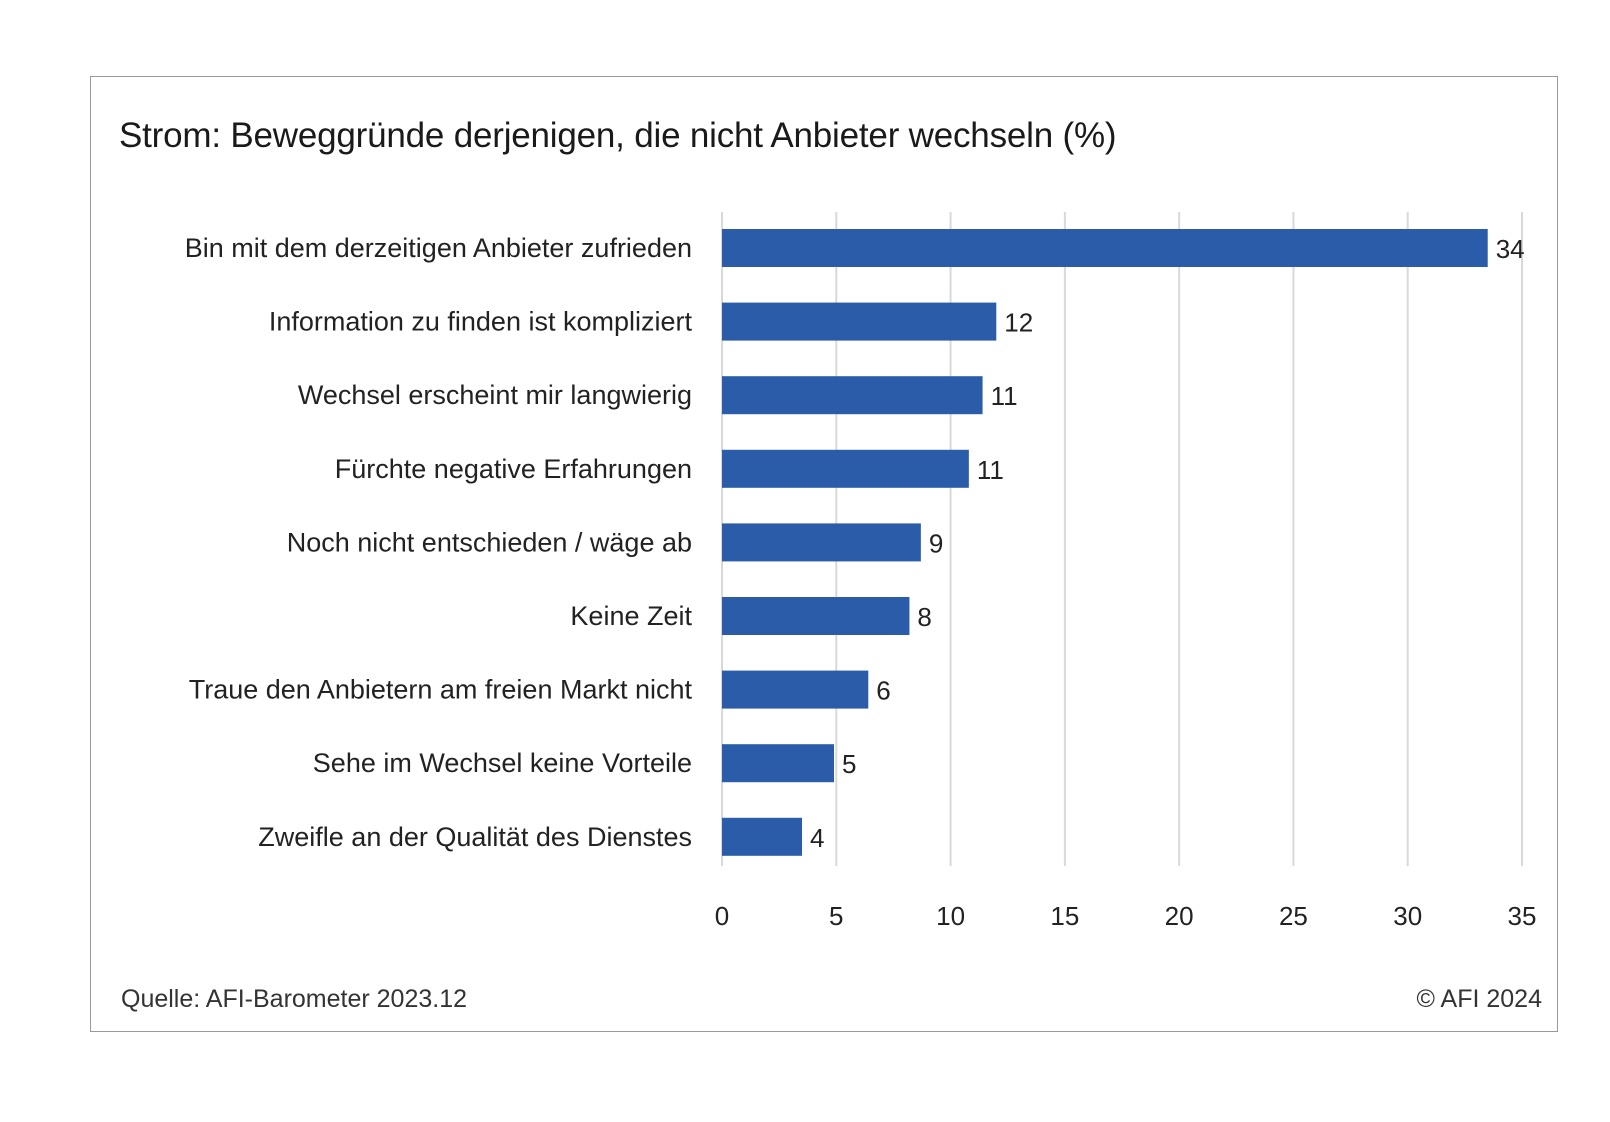 The height and width of the screenshot is (1122, 1610). Describe the element at coordinates (513, 469) in the screenshot. I see `category-label: Fürchte negative Erfahrungen` at that location.